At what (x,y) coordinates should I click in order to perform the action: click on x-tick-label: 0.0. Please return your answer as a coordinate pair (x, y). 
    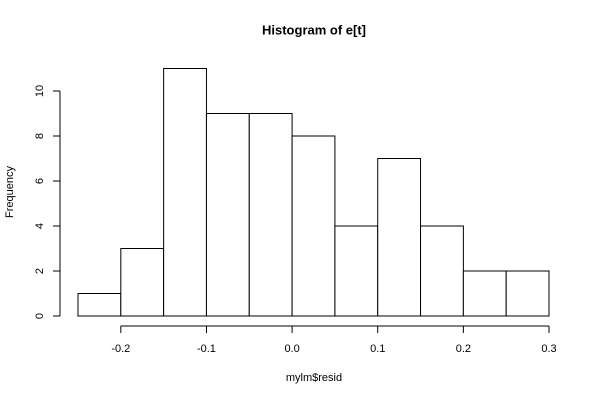
    Looking at the image, I should click on (291, 349).